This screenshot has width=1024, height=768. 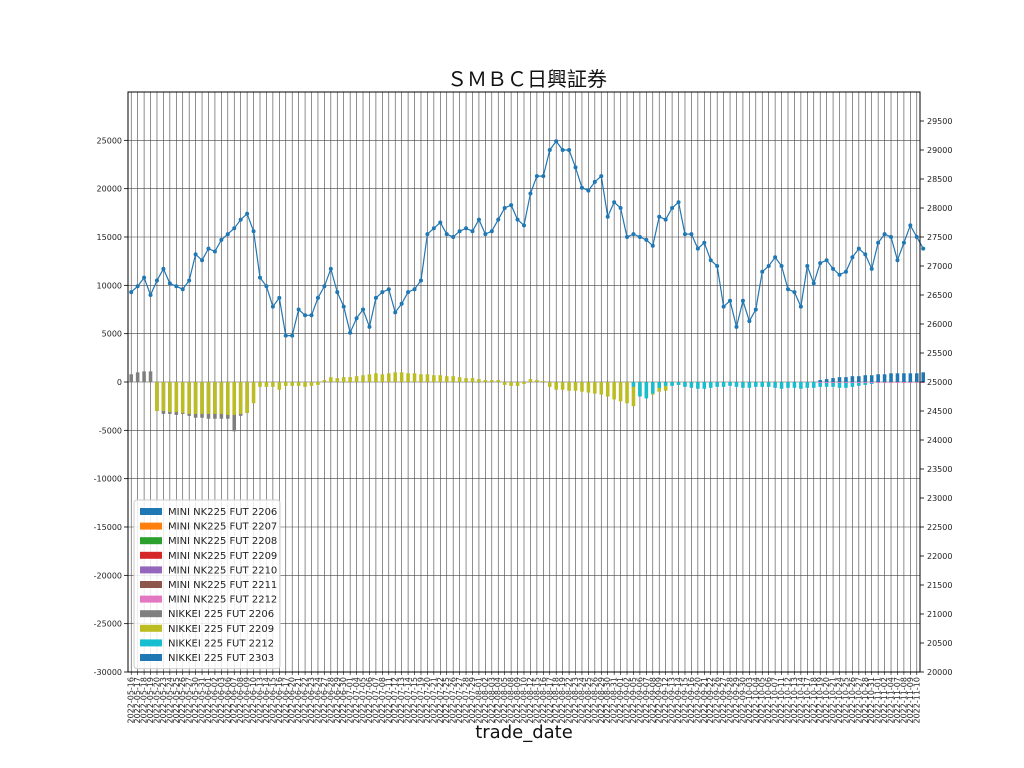 What do you see at coordinates (939, 324) in the screenshot?
I see `y-right-tick-label: 26000` at bounding box center [939, 324].